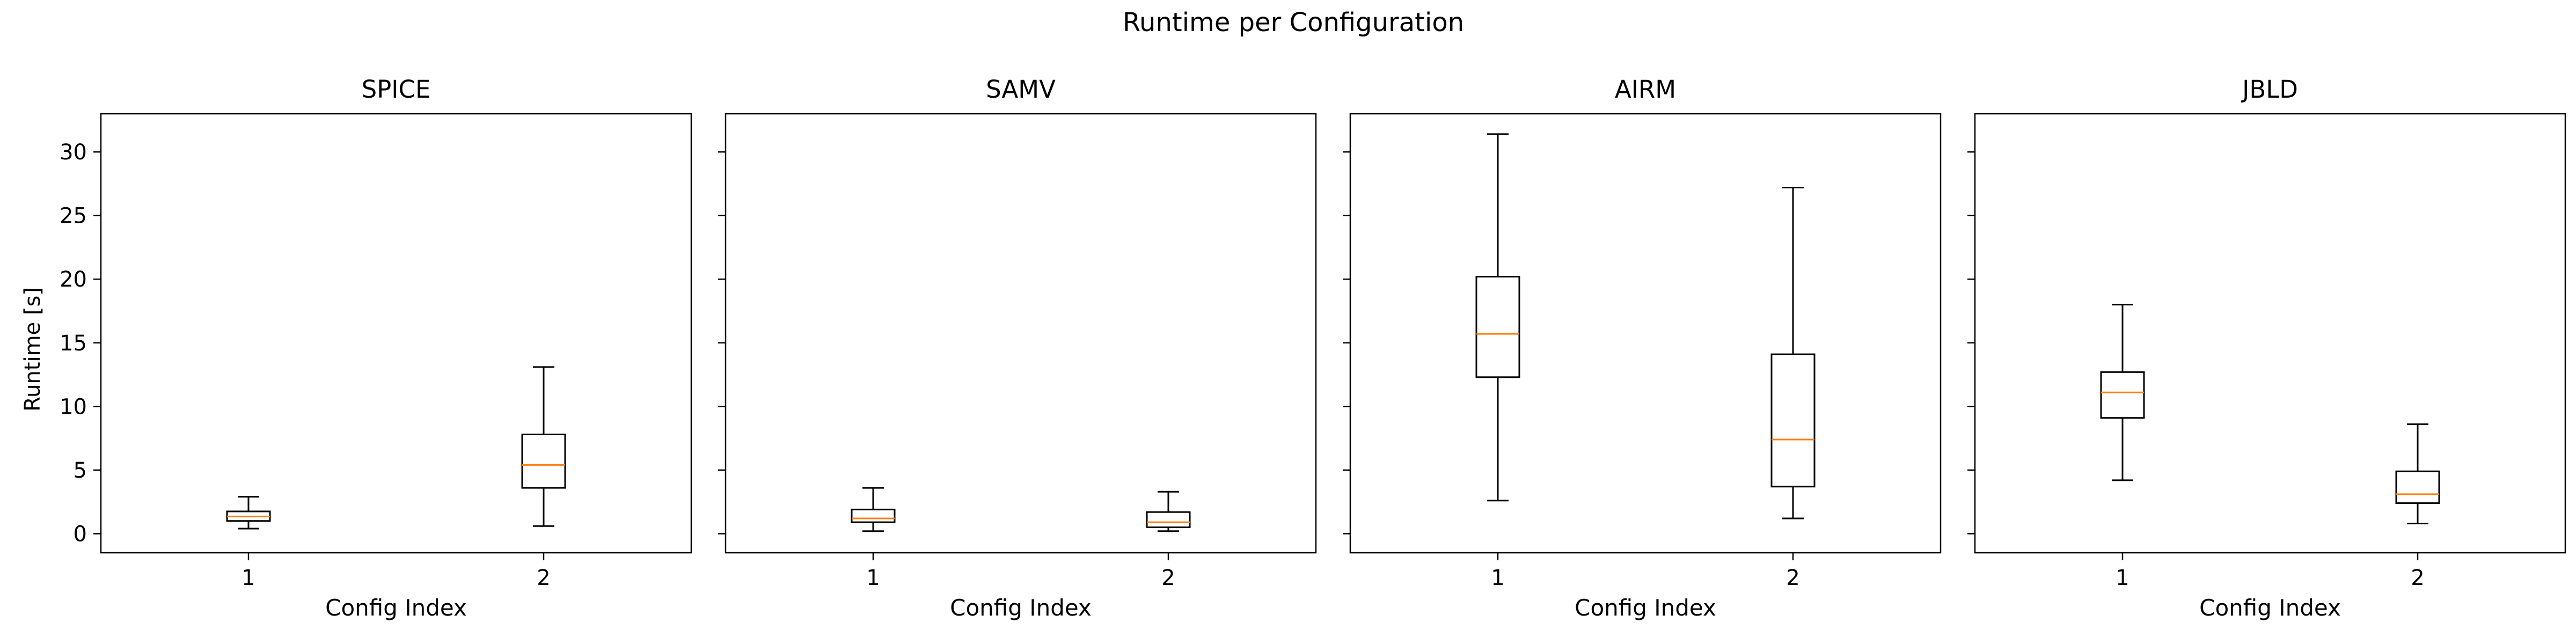 The image size is (2576, 644). Describe the element at coordinates (73, 152) in the screenshot. I see `y-tick-label: 30` at that location.